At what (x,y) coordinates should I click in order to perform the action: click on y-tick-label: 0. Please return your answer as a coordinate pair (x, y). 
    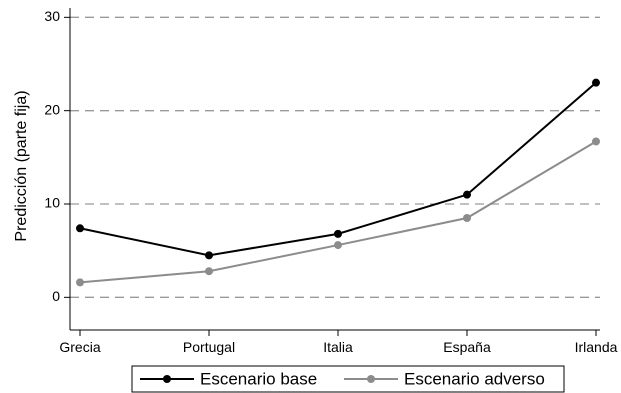
    Looking at the image, I should click on (56, 296).